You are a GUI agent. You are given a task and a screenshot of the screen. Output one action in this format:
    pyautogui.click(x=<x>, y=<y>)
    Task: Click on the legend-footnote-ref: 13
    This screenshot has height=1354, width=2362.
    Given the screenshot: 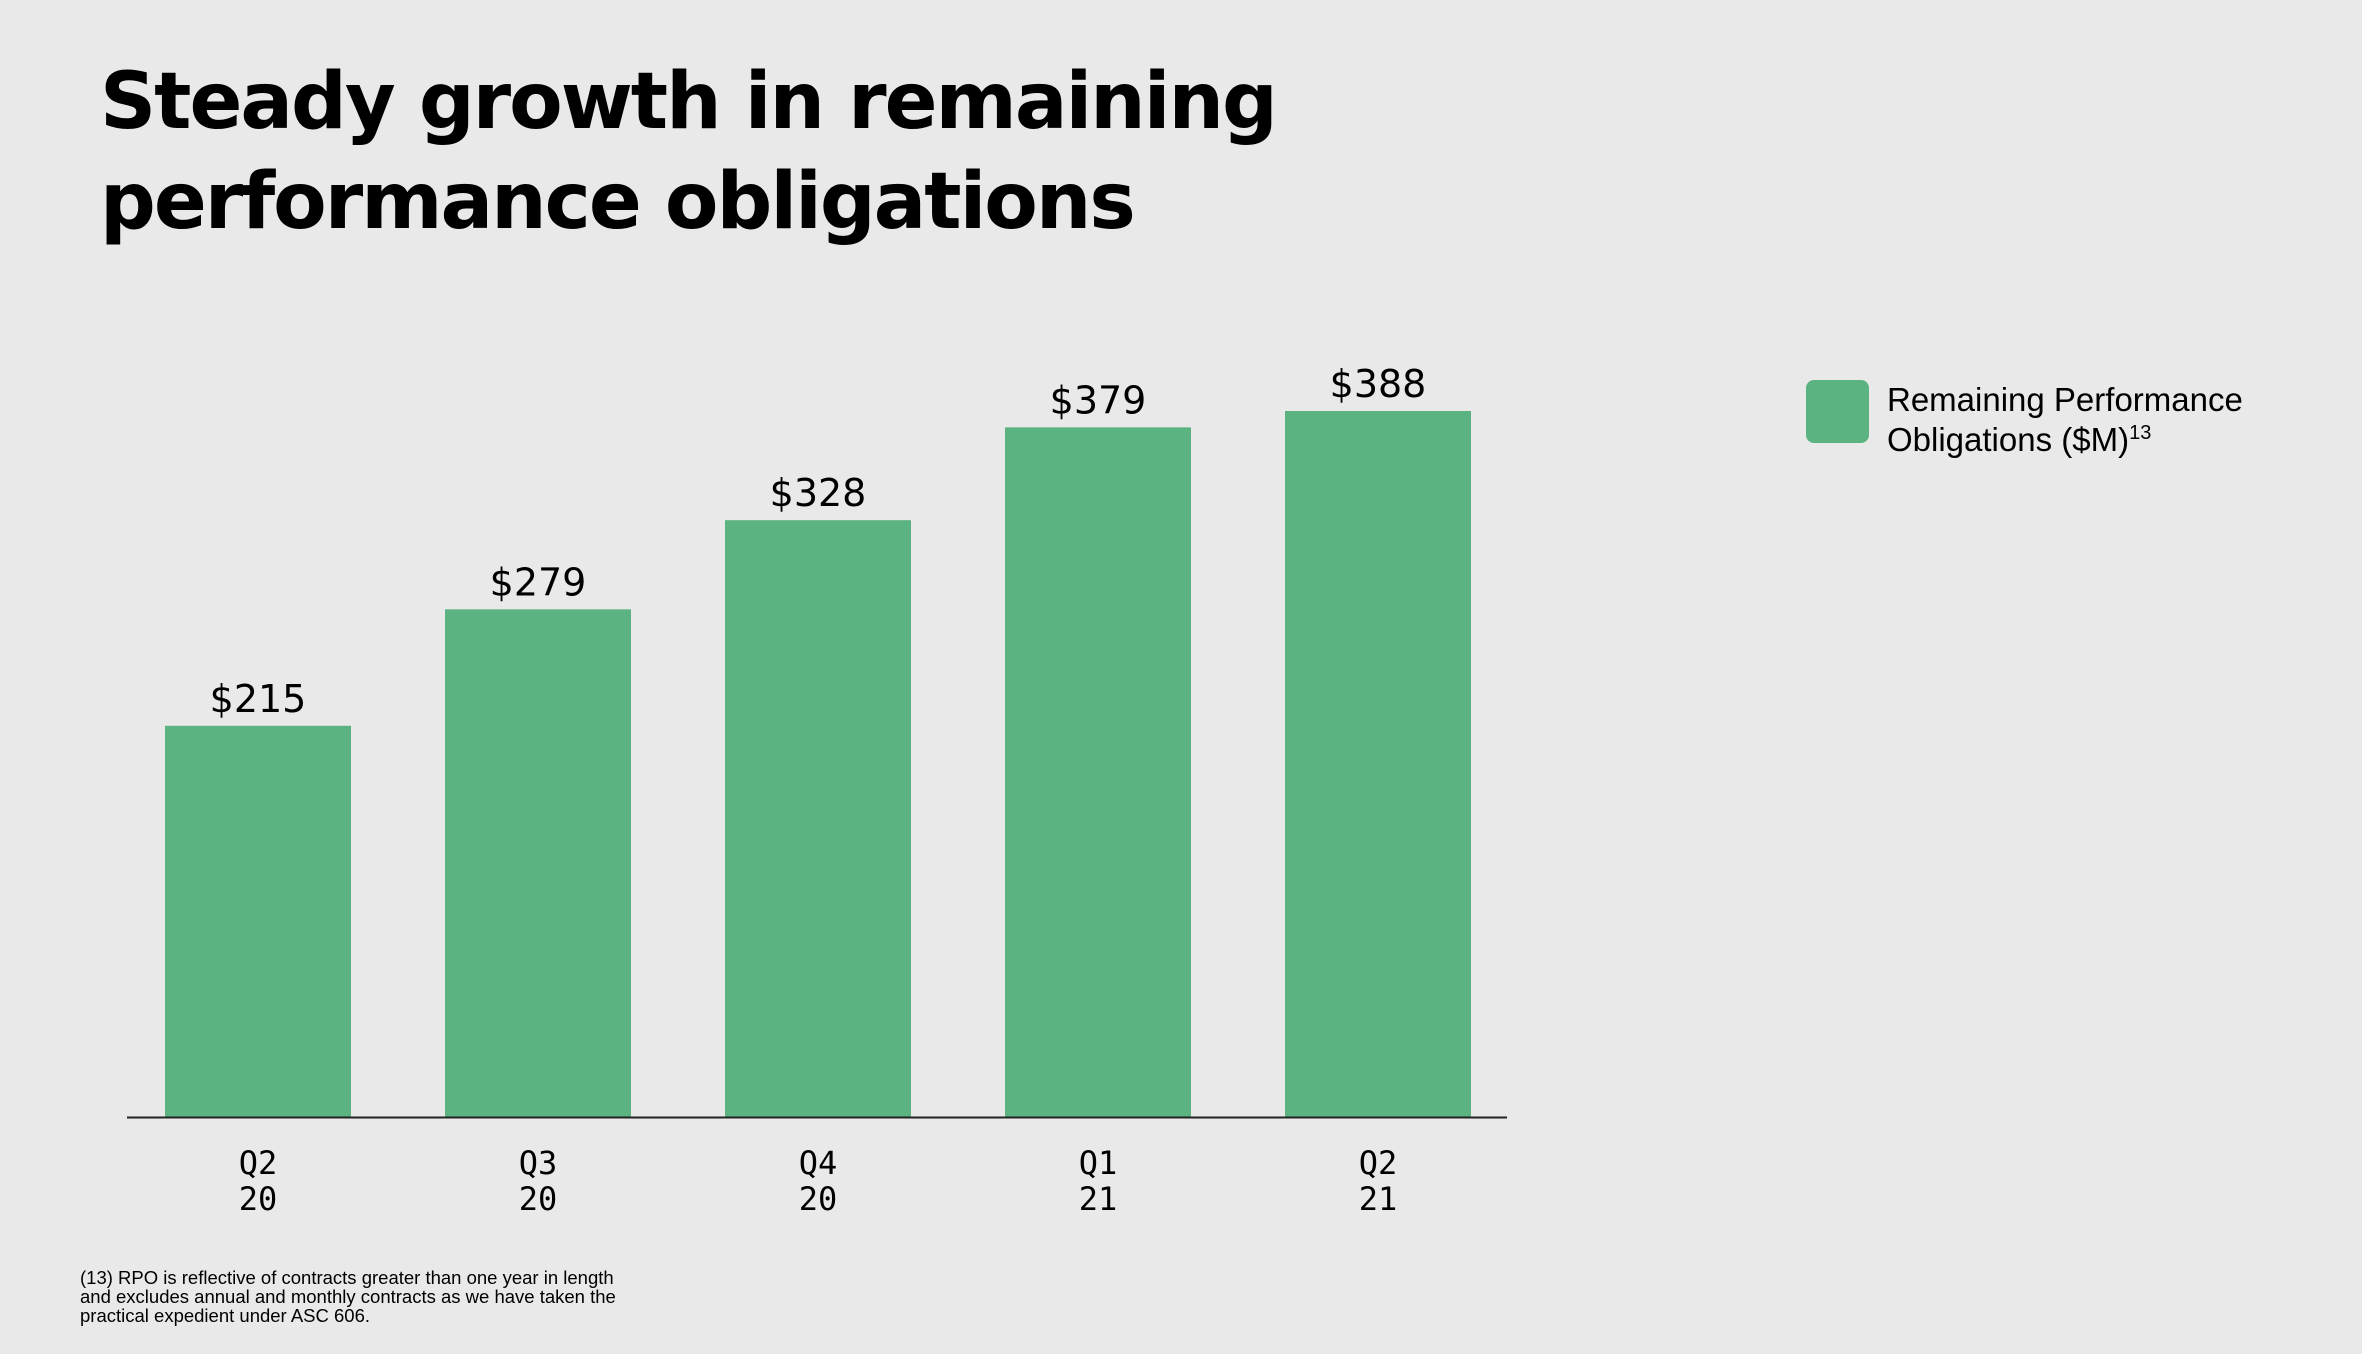 What is the action you would take?
    pyautogui.click(x=2140, y=433)
    